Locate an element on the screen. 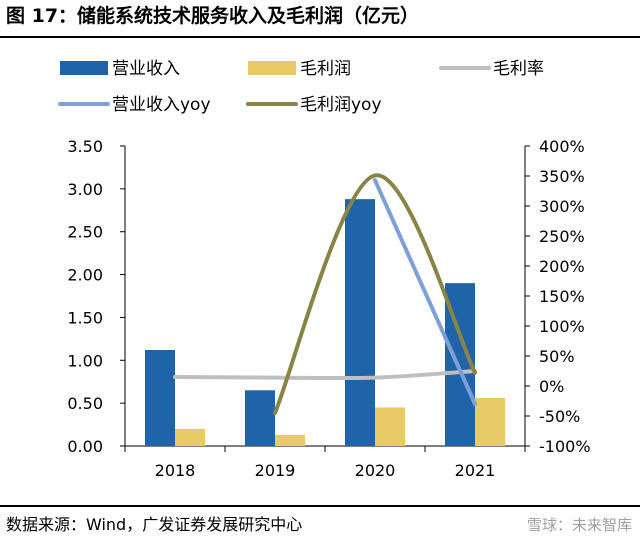  y-left-tick-label: 3.50 is located at coordinates (85, 146).